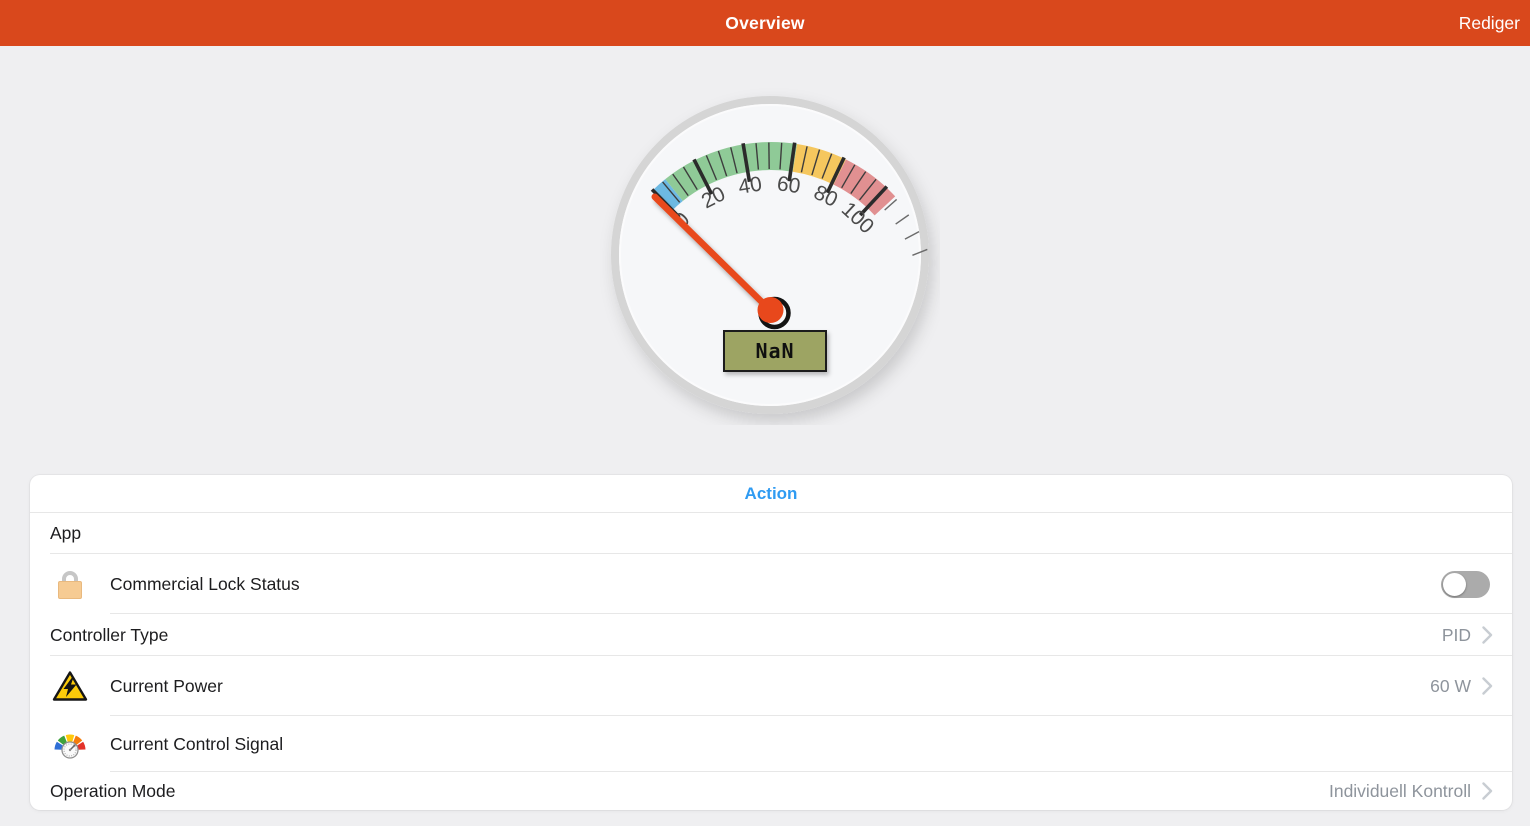  Describe the element at coordinates (70, 744) in the screenshot. I see `control-signal-gauge-icon` at that location.